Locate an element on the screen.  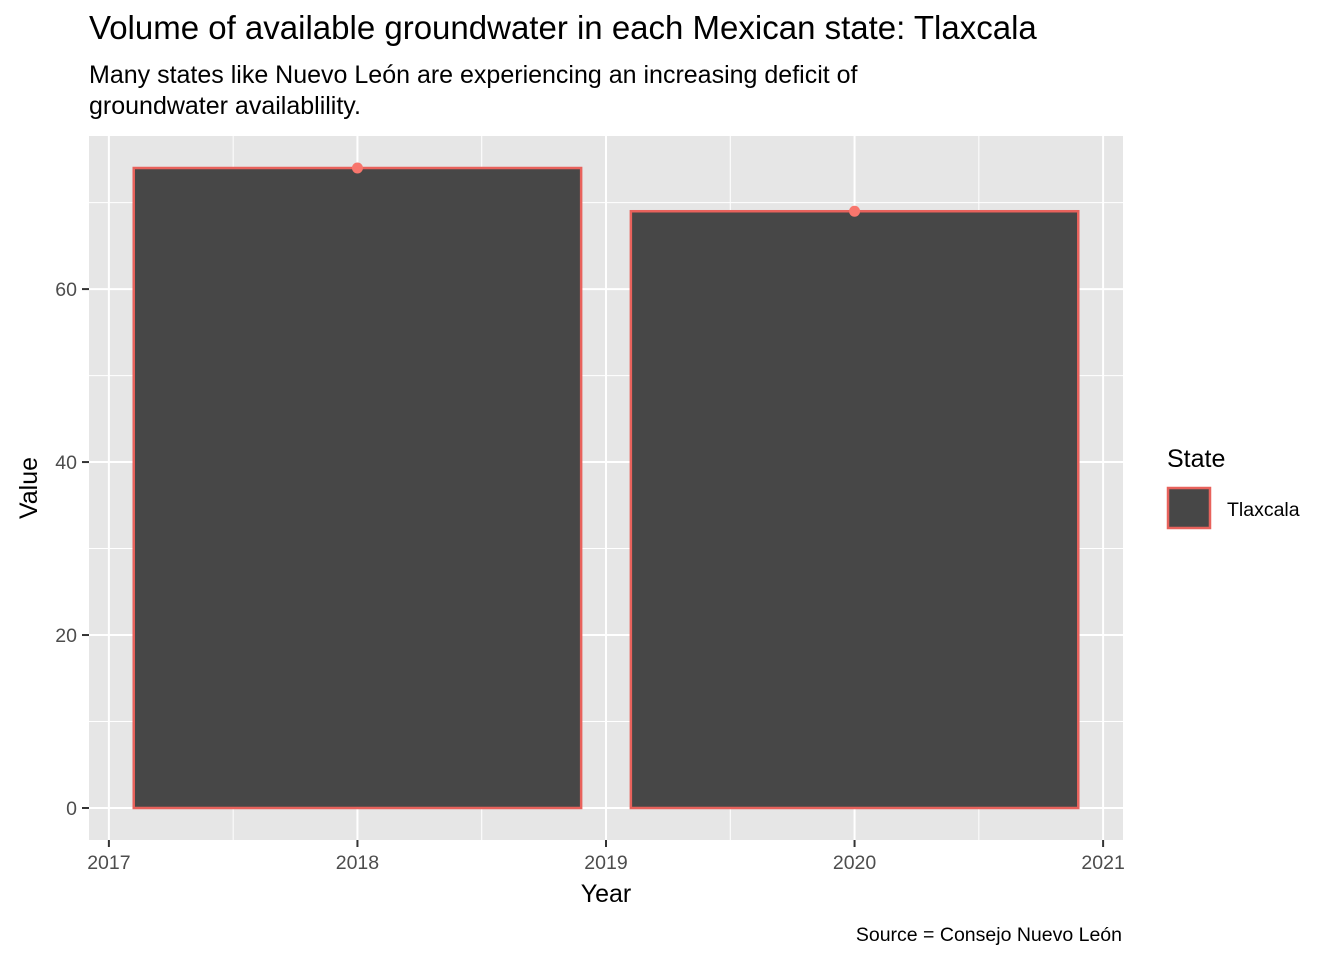
y-axis: 0 20 40 60 is located at coordinates (72, 549).